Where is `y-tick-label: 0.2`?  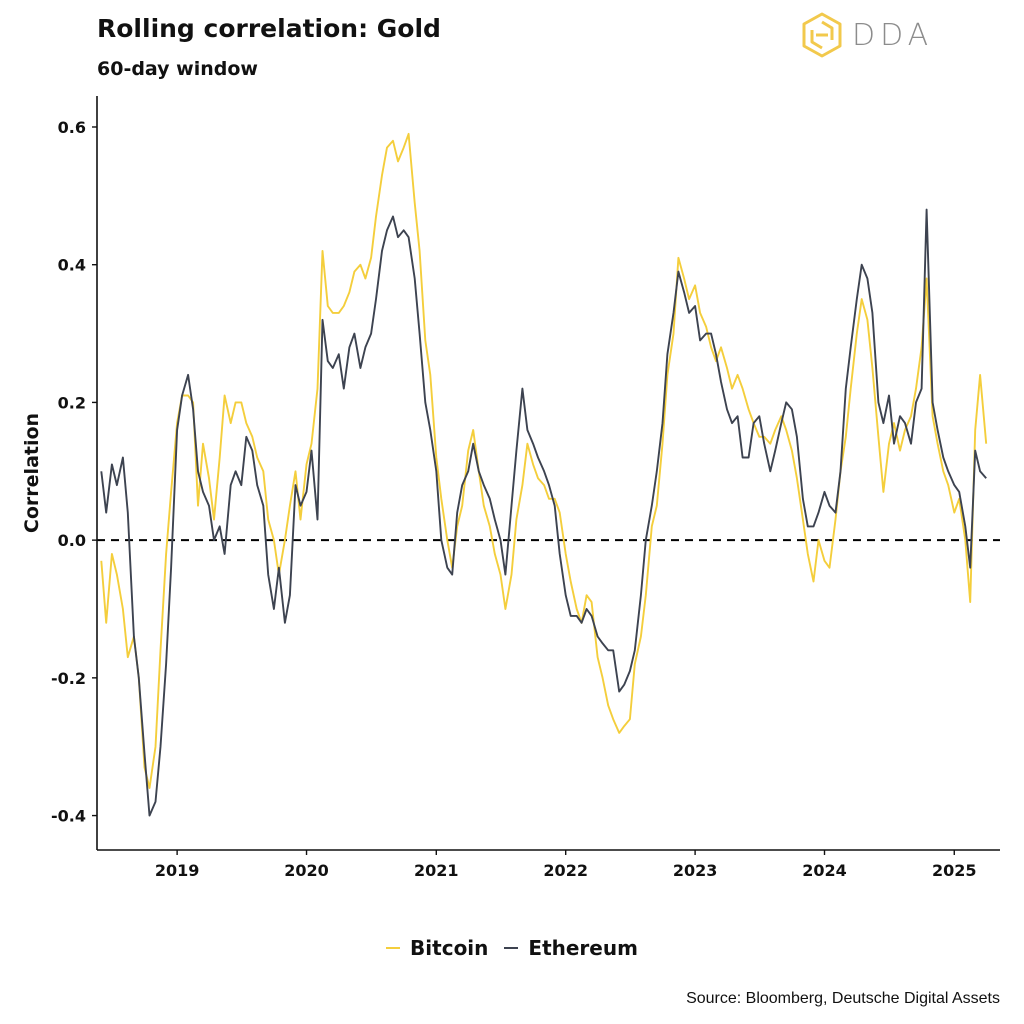 y-tick-label: 0.2 is located at coordinates (72, 402).